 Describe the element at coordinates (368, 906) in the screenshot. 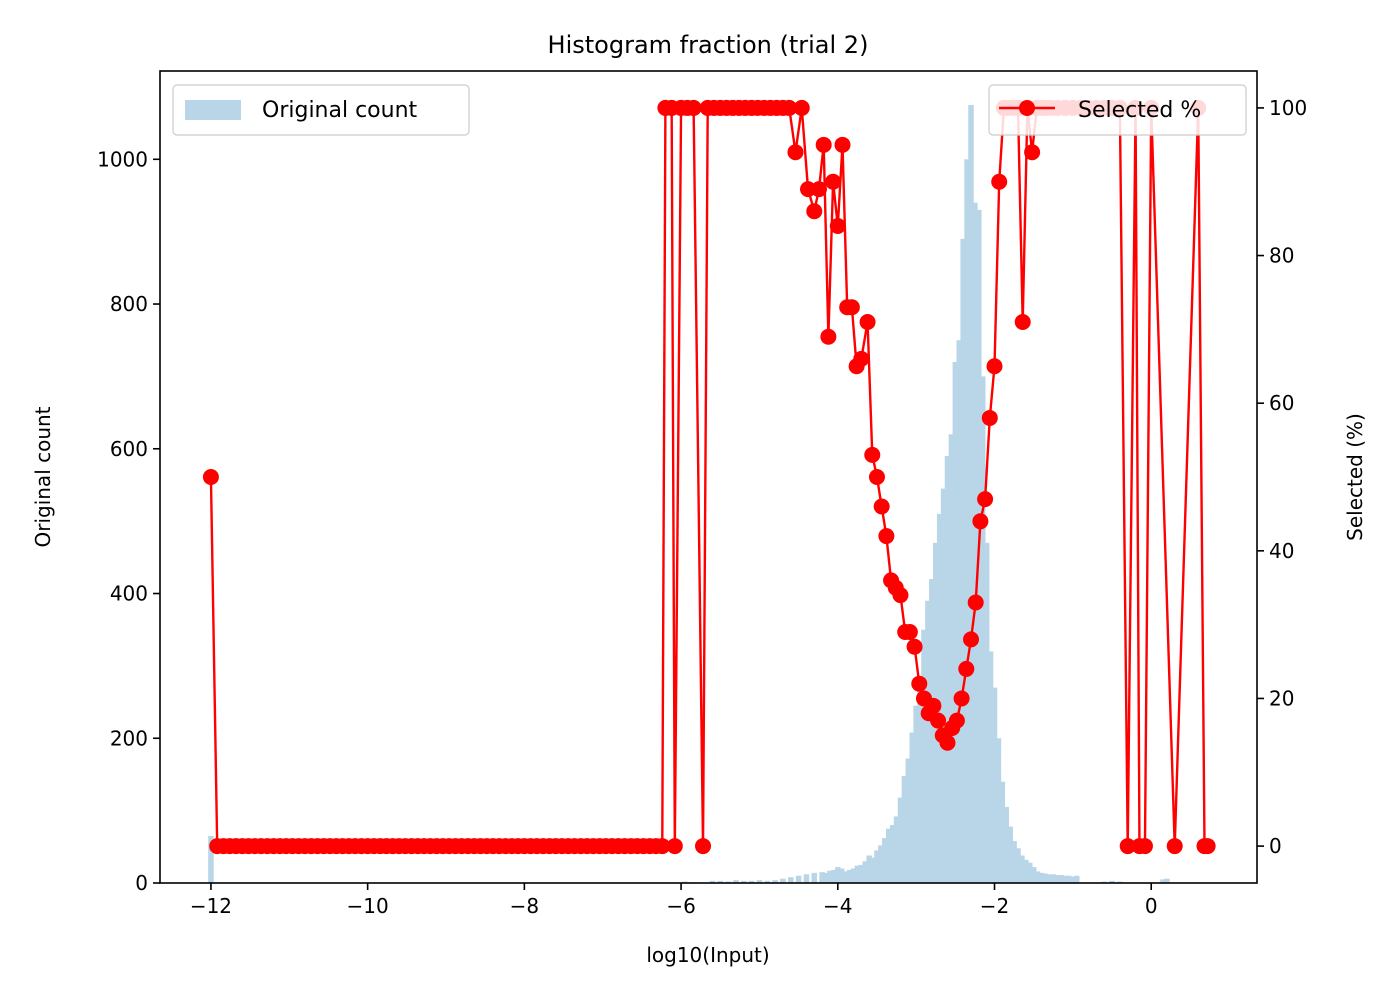

I see `x-tick-label: −10` at that location.